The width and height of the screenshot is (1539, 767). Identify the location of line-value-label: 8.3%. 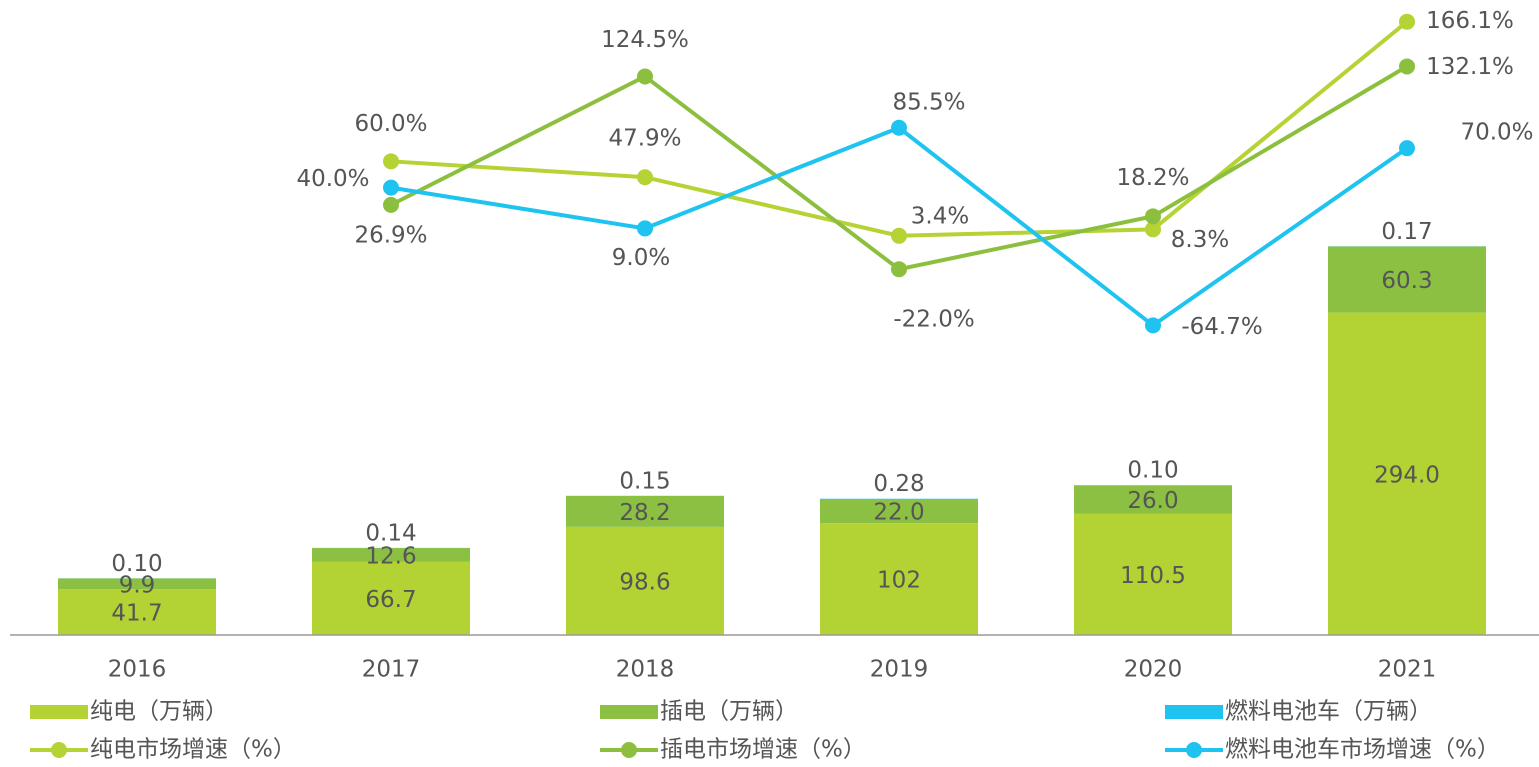
(1200, 240).